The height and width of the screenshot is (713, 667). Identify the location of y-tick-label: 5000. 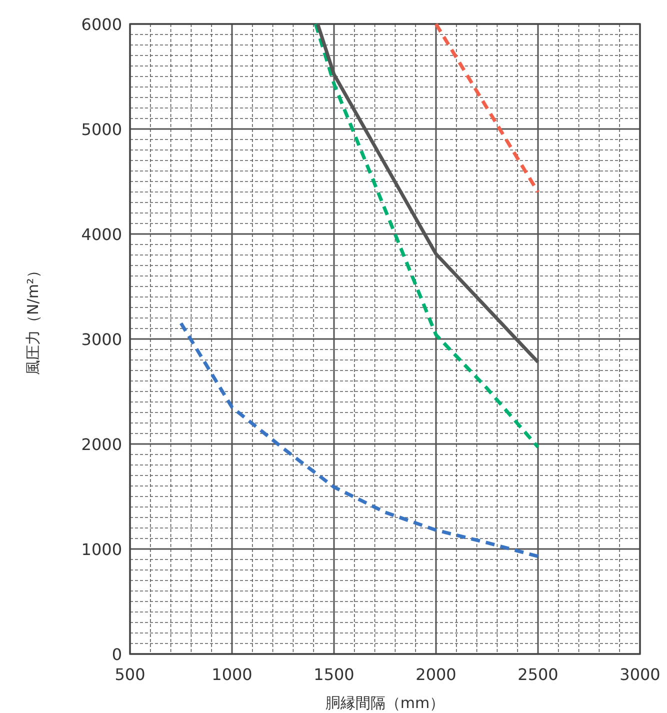
(101, 129).